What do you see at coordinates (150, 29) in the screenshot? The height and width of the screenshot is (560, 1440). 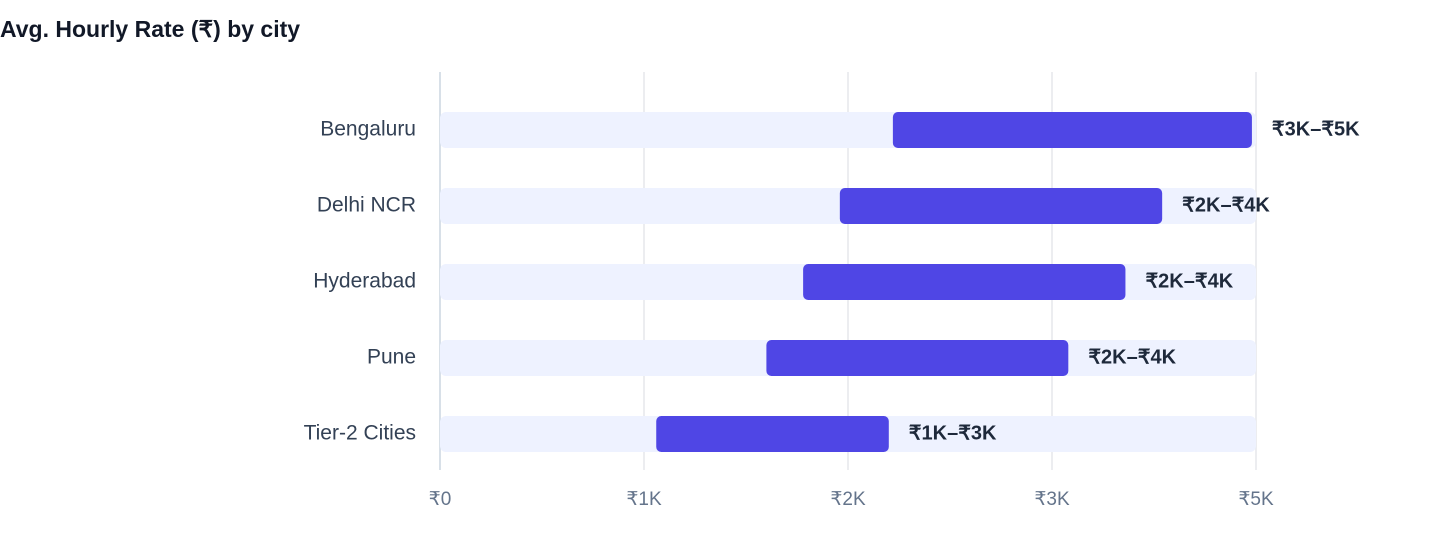 I see `chart-title: Avg. Hourly Rate (₹) by city` at bounding box center [150, 29].